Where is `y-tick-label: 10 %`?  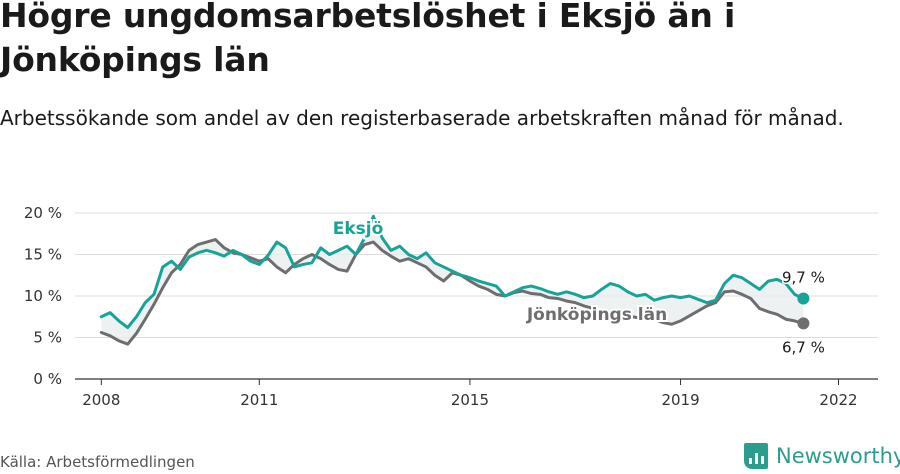 y-tick-label: 10 % is located at coordinates (43, 296).